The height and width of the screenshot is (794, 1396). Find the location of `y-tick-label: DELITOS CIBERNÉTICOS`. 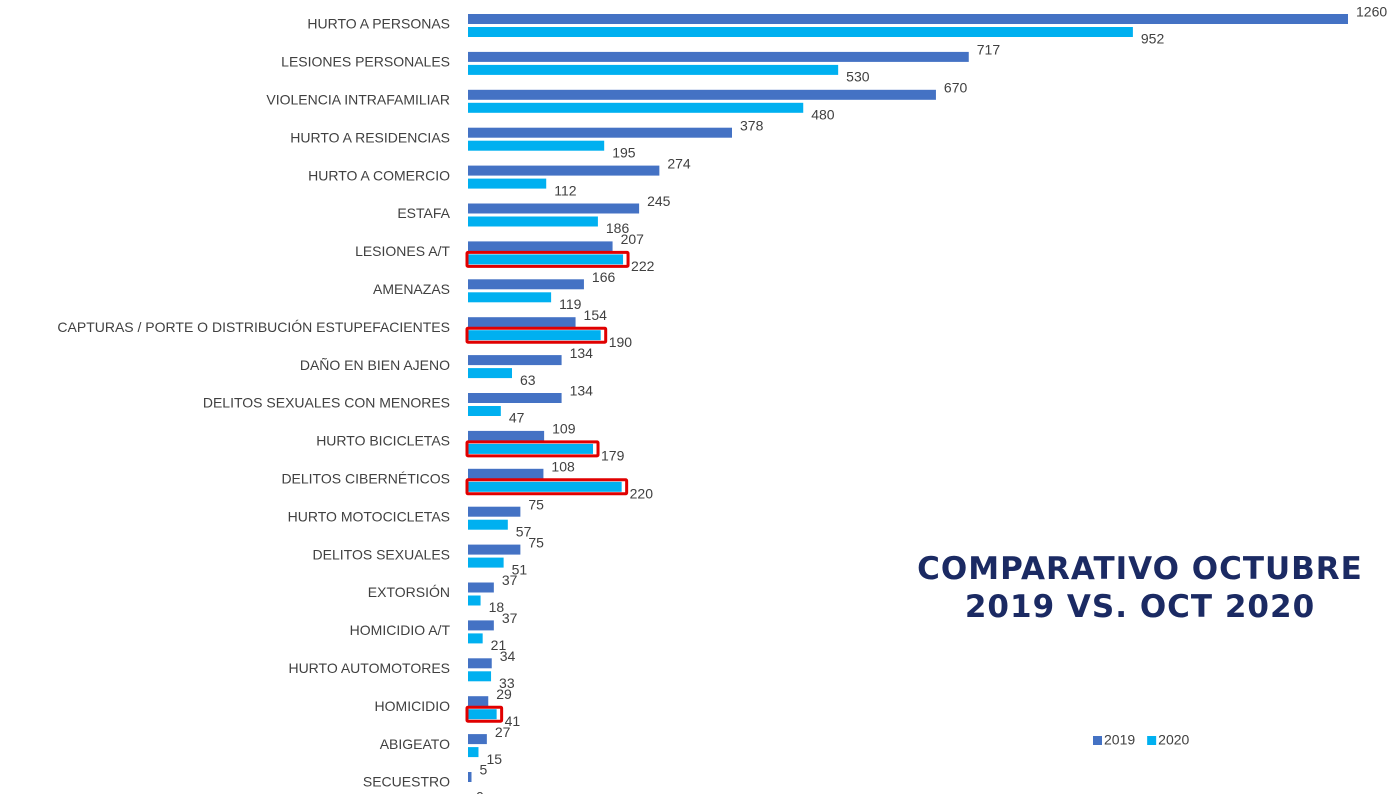

y-tick-label: DELITOS CIBERNÉTICOS is located at coordinates (365, 479).